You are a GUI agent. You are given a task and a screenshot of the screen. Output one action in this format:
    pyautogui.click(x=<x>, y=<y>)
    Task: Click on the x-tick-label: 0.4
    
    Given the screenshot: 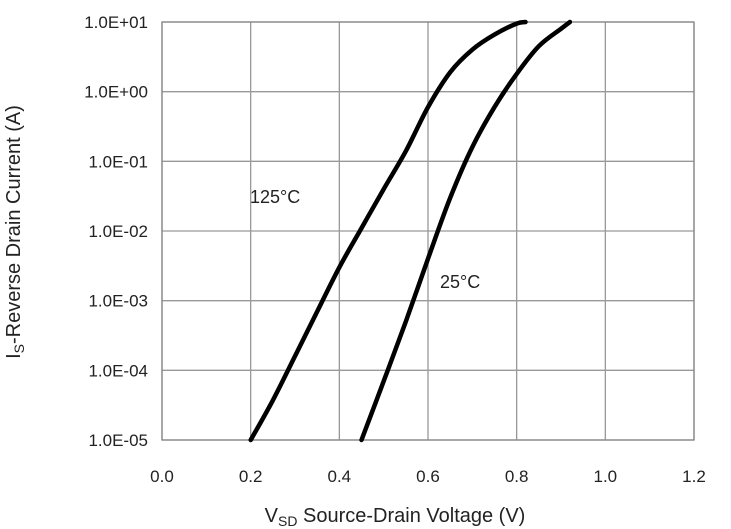 What is the action you would take?
    pyautogui.click(x=340, y=476)
    